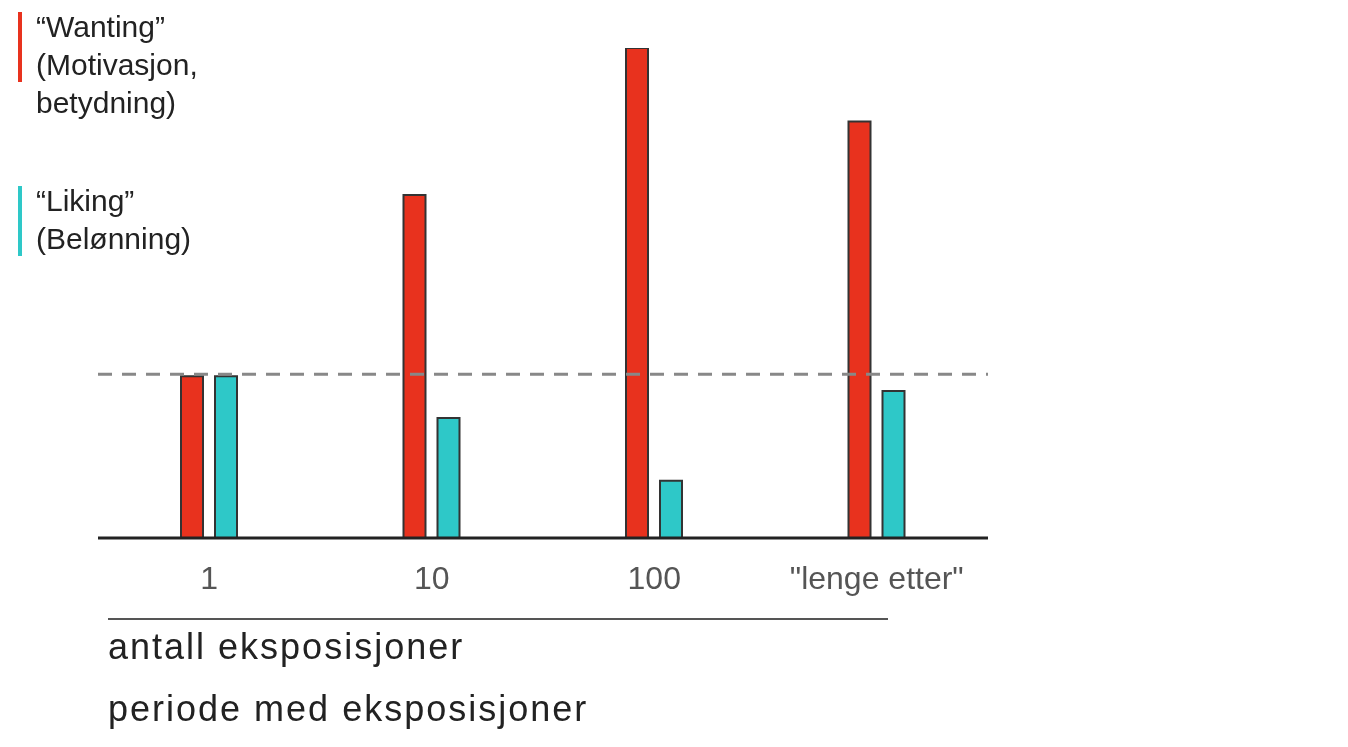 The width and height of the screenshot is (1348, 747). What do you see at coordinates (117, 65) in the screenshot?
I see `legend-label: “Wanting” (Motivasjon, betydning)` at bounding box center [117, 65].